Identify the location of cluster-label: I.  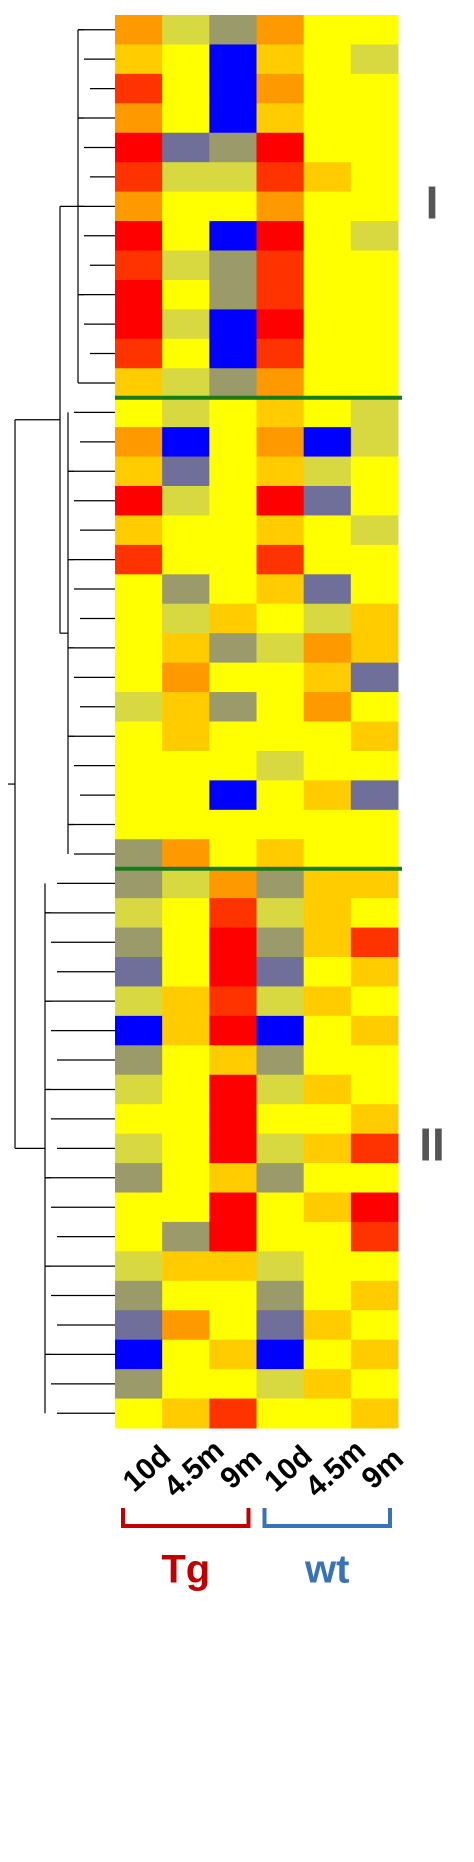
(432, 203).